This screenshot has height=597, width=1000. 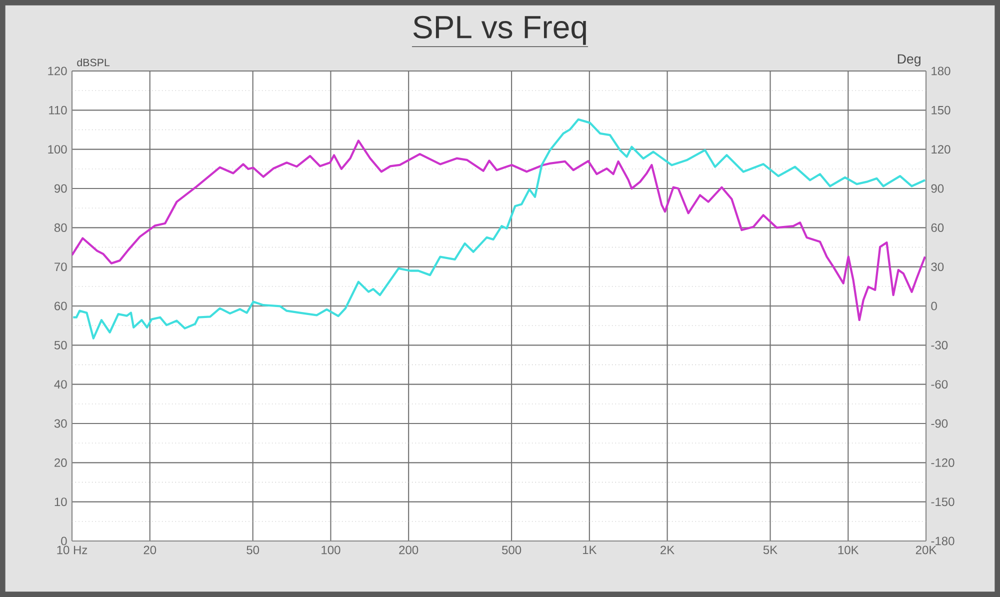 What do you see at coordinates (60, 423) in the screenshot?
I see `y-tick-label: 30` at bounding box center [60, 423].